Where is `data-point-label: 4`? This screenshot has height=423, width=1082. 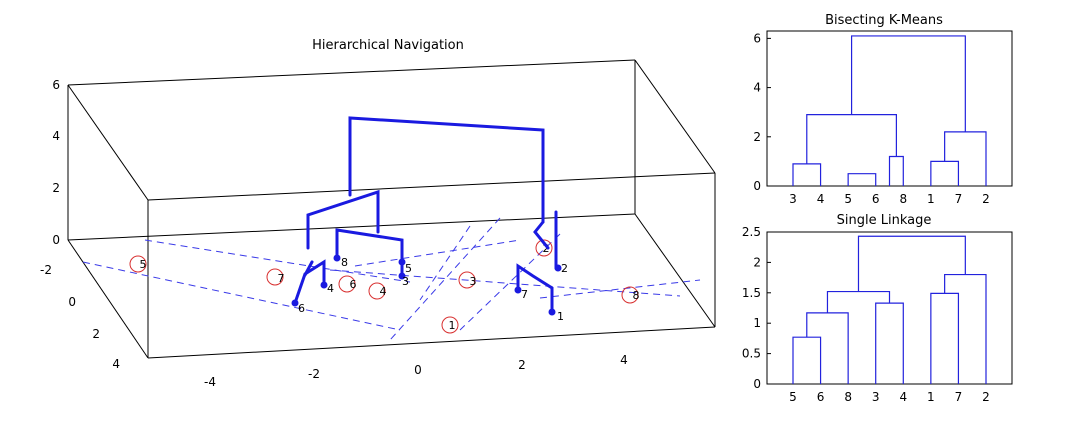 data-point-label: 4 is located at coordinates (383, 291).